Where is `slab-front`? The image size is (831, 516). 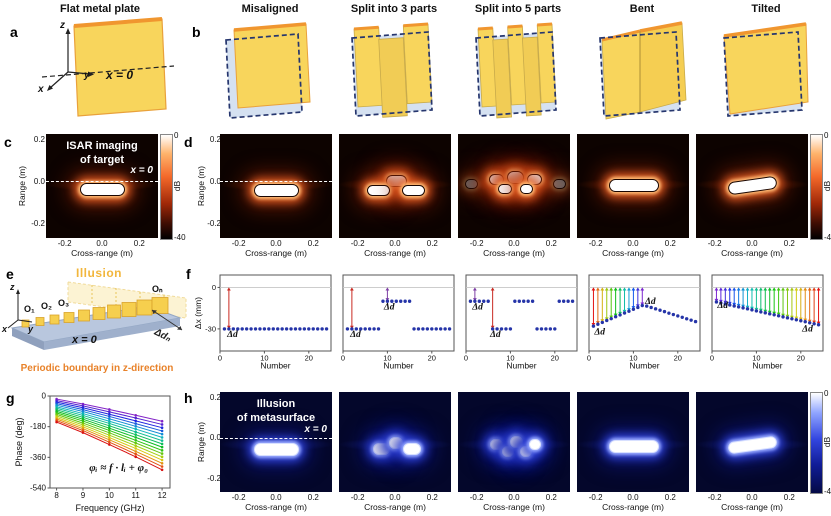 slab-front is located at coordinates (112, 334).